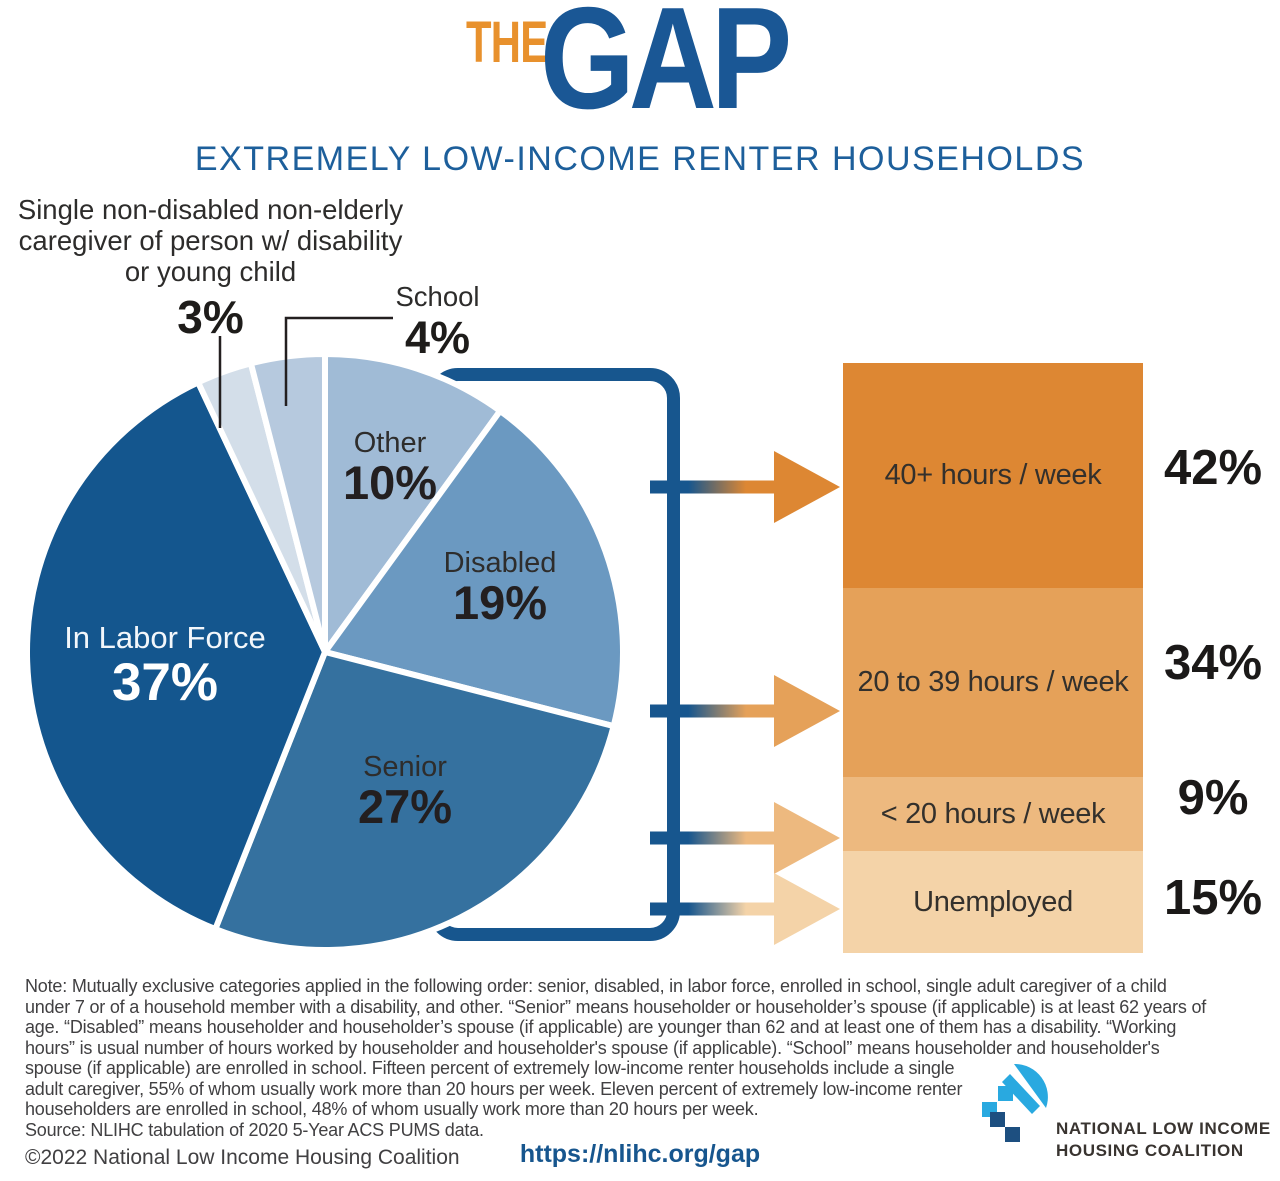 The image size is (1280, 1181). What do you see at coordinates (210, 317) in the screenshot?
I see `pie-value-caregiver: 3%` at bounding box center [210, 317].